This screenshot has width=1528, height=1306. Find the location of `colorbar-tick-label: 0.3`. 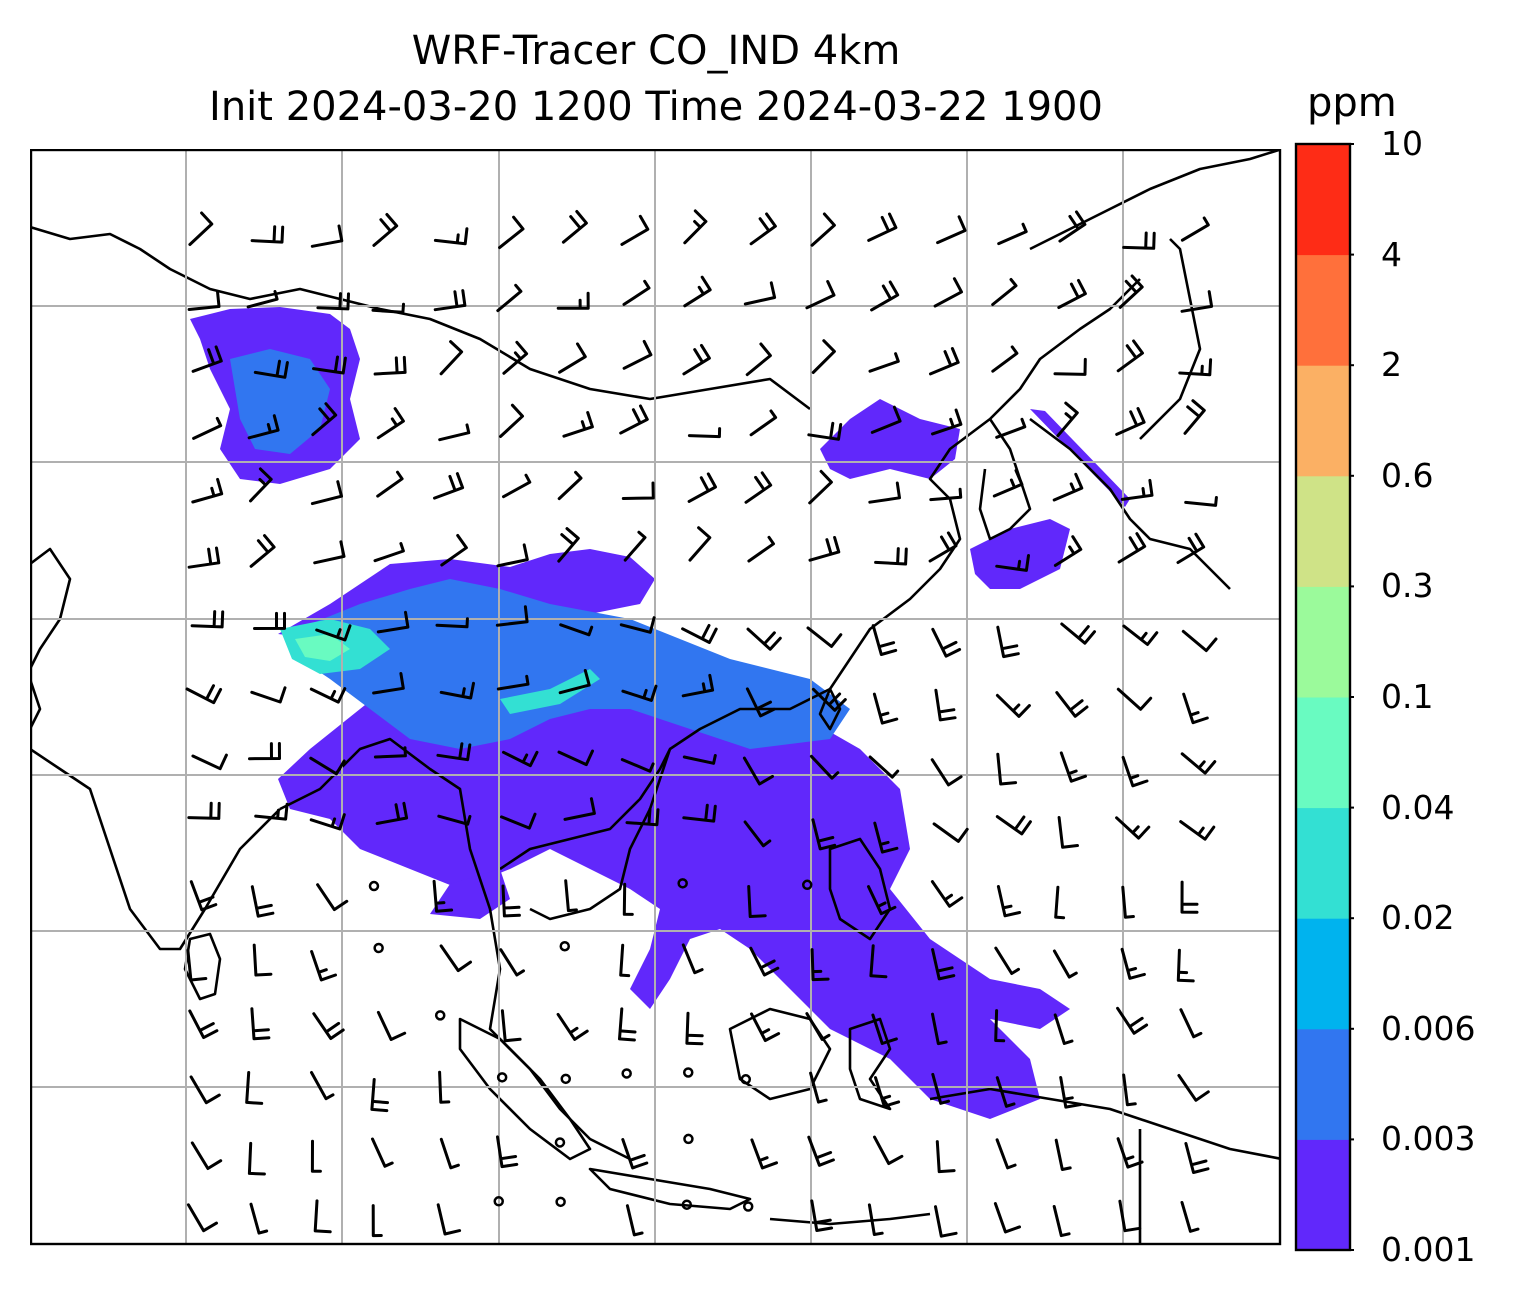

colorbar-tick-label: 0.3 is located at coordinates (1407, 586).